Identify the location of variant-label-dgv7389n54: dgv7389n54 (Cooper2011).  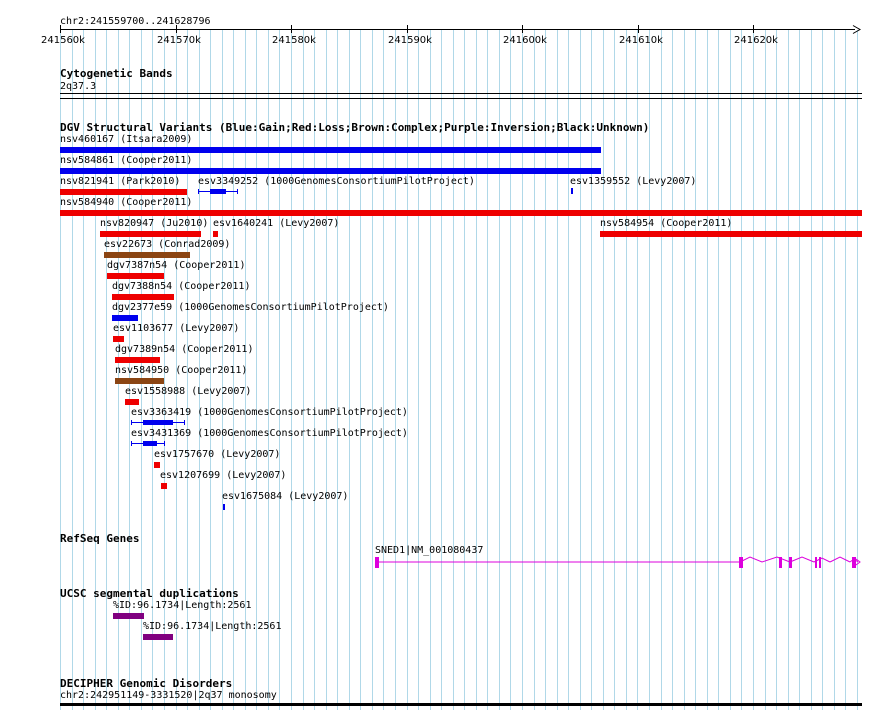
(184, 349).